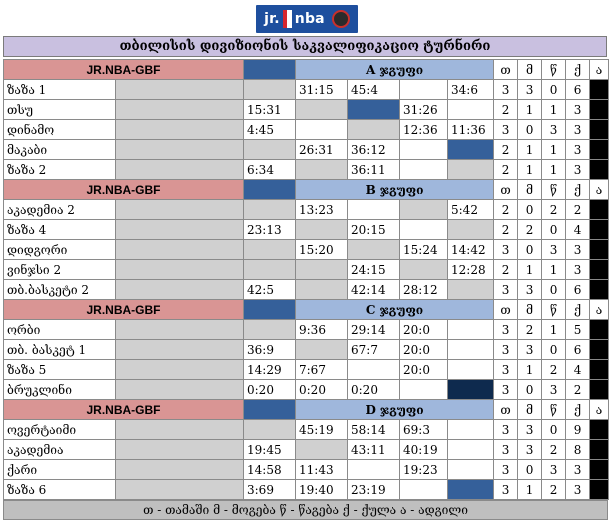 Image resolution: width=612 pixels, height=524 pixels. Describe the element at coordinates (321, 489) in the screenshot. I see `score-cell: 19:40` at that location.